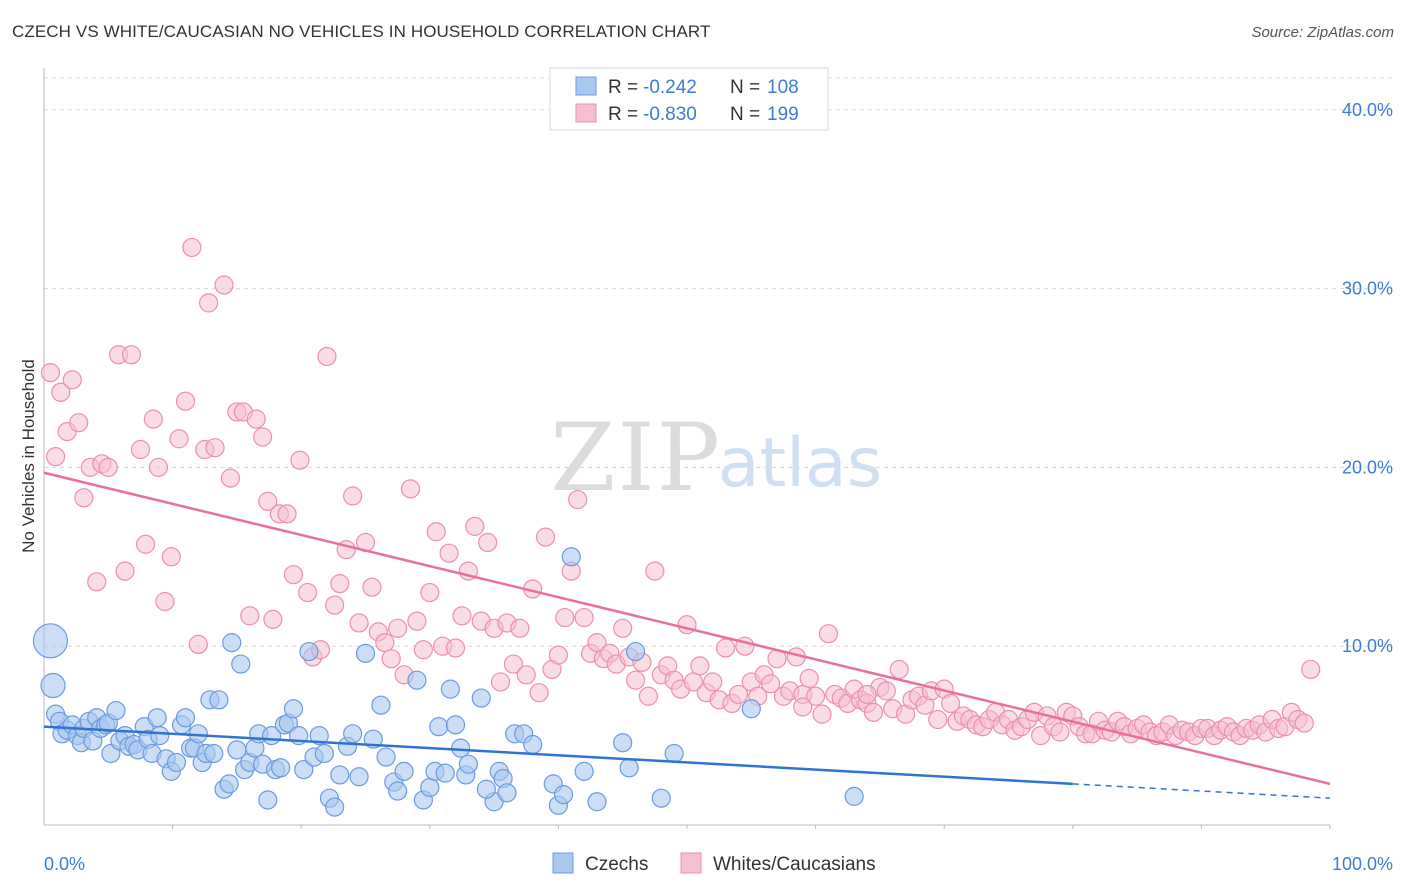 The image size is (1406, 892). Describe the element at coordinates (558, 755) in the screenshot. I see `czechs-trend-line` at that location.